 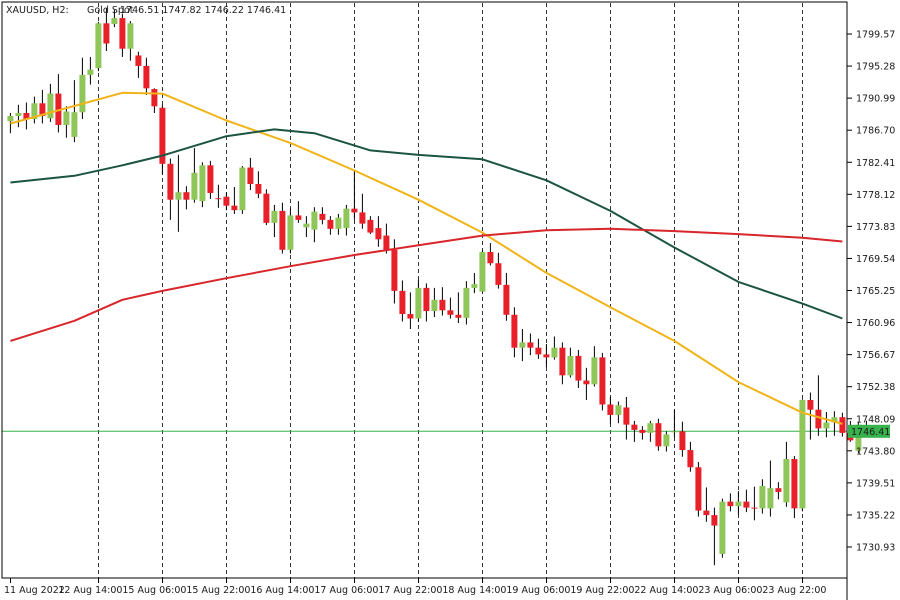 What do you see at coordinates (875, 451) in the screenshot?
I see `y-tick-label: 1743.80` at bounding box center [875, 451].